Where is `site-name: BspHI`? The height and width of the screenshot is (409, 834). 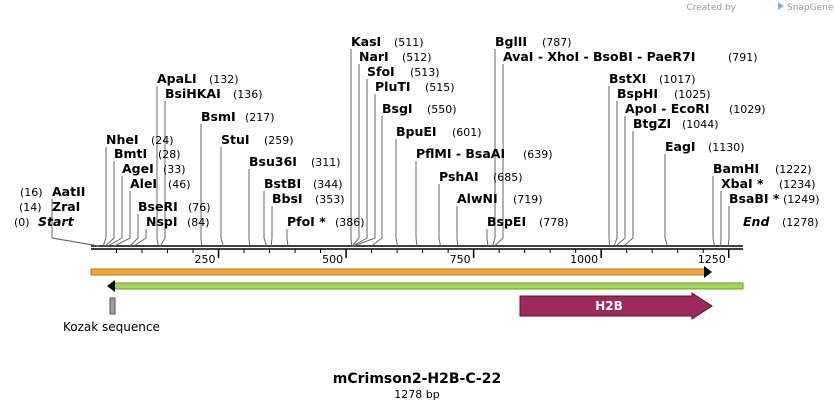
site-name: BspHI is located at coordinates (637, 93).